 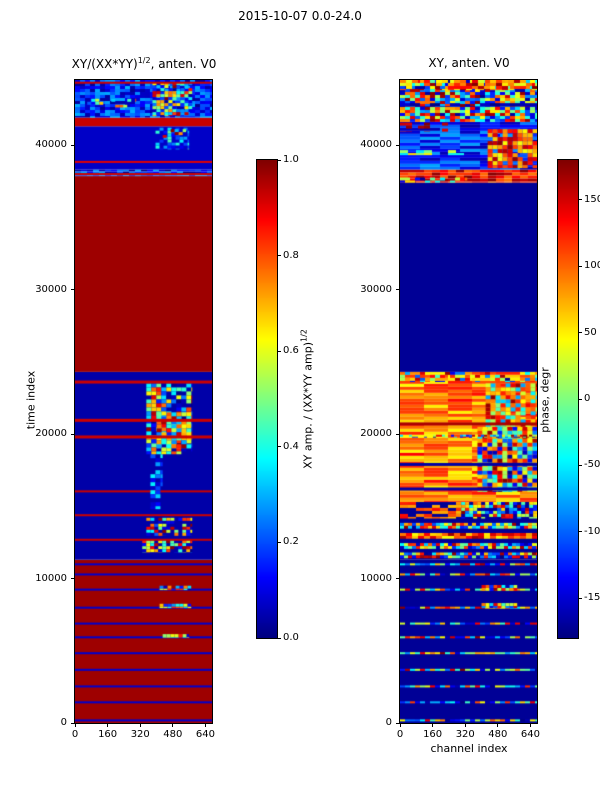 I want to click on left-y-tick-label: 0, so click(x=63, y=722).